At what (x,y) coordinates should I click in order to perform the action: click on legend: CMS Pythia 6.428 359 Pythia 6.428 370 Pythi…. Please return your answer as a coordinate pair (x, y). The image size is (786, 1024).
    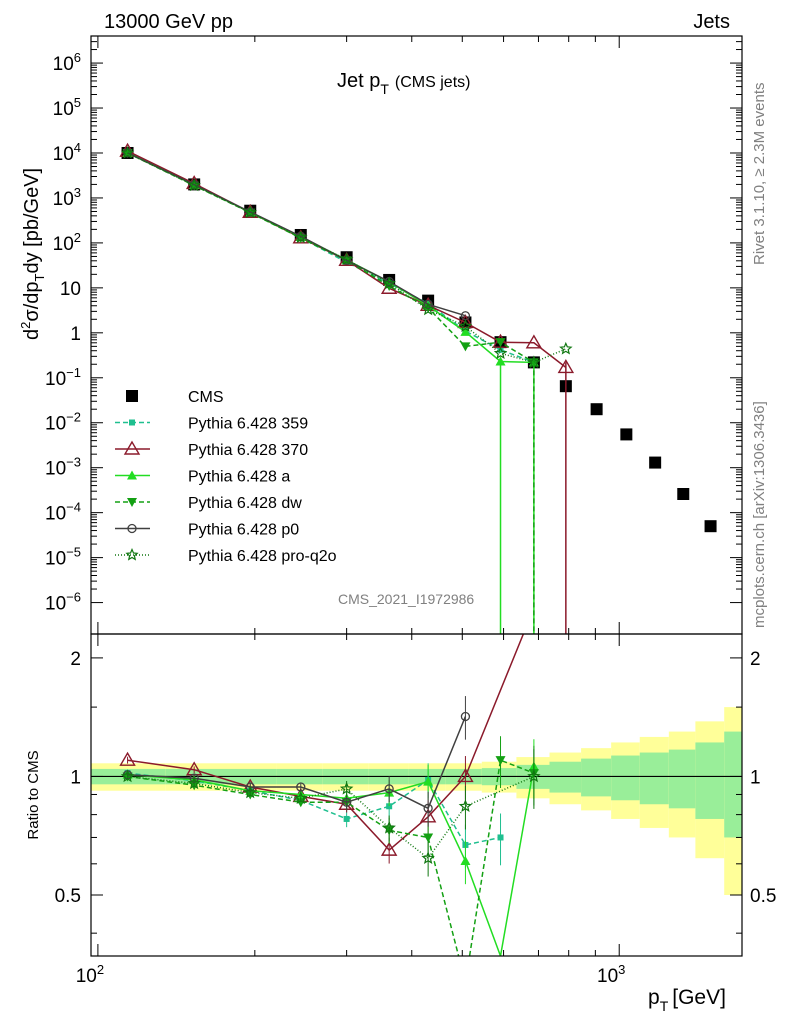
    Looking at the image, I should click on (226, 477).